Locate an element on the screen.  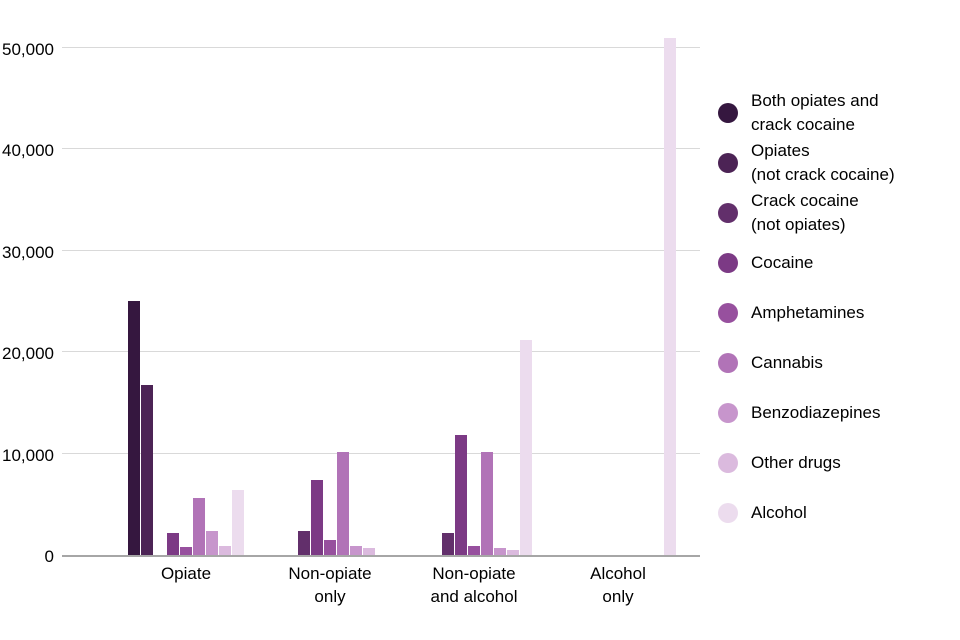
legend-item: Alcohol is located at coordinates (806, 513).